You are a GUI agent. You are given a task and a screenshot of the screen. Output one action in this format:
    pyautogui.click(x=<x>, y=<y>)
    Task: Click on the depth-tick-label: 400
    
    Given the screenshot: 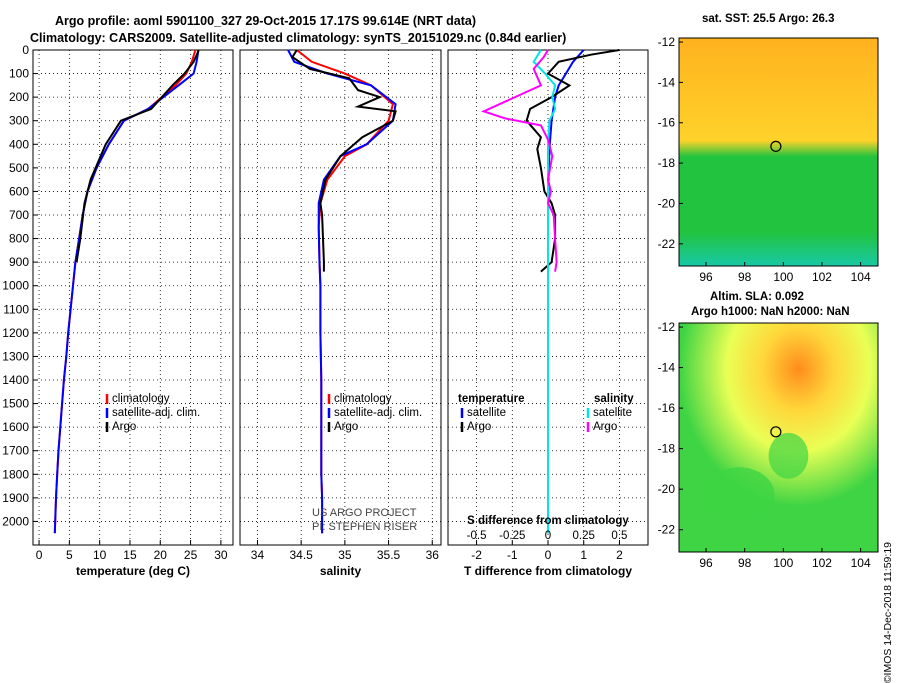 What is the action you would take?
    pyautogui.click(x=19, y=144)
    